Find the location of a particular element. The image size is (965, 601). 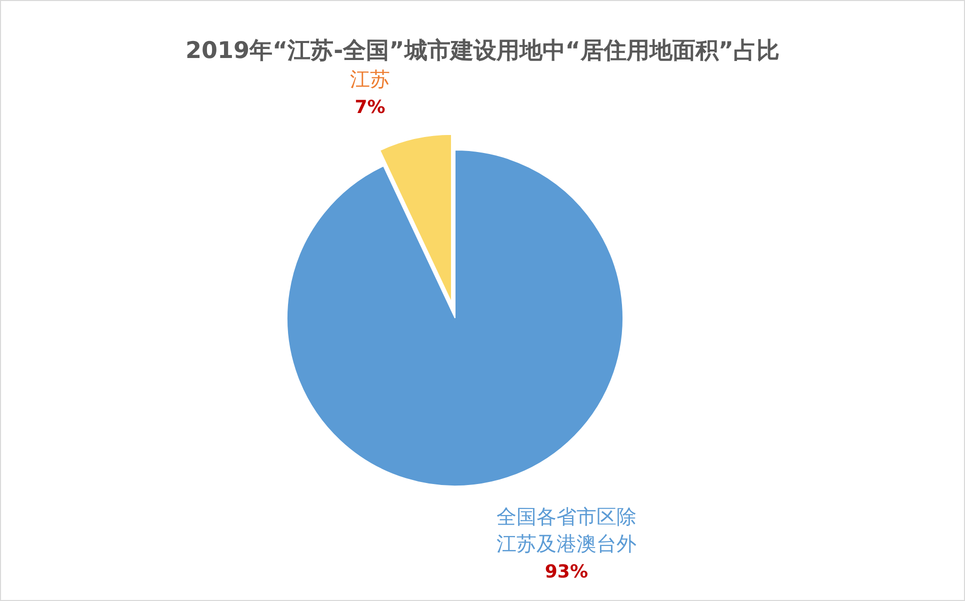

data-label: 7% is located at coordinates (370, 107).